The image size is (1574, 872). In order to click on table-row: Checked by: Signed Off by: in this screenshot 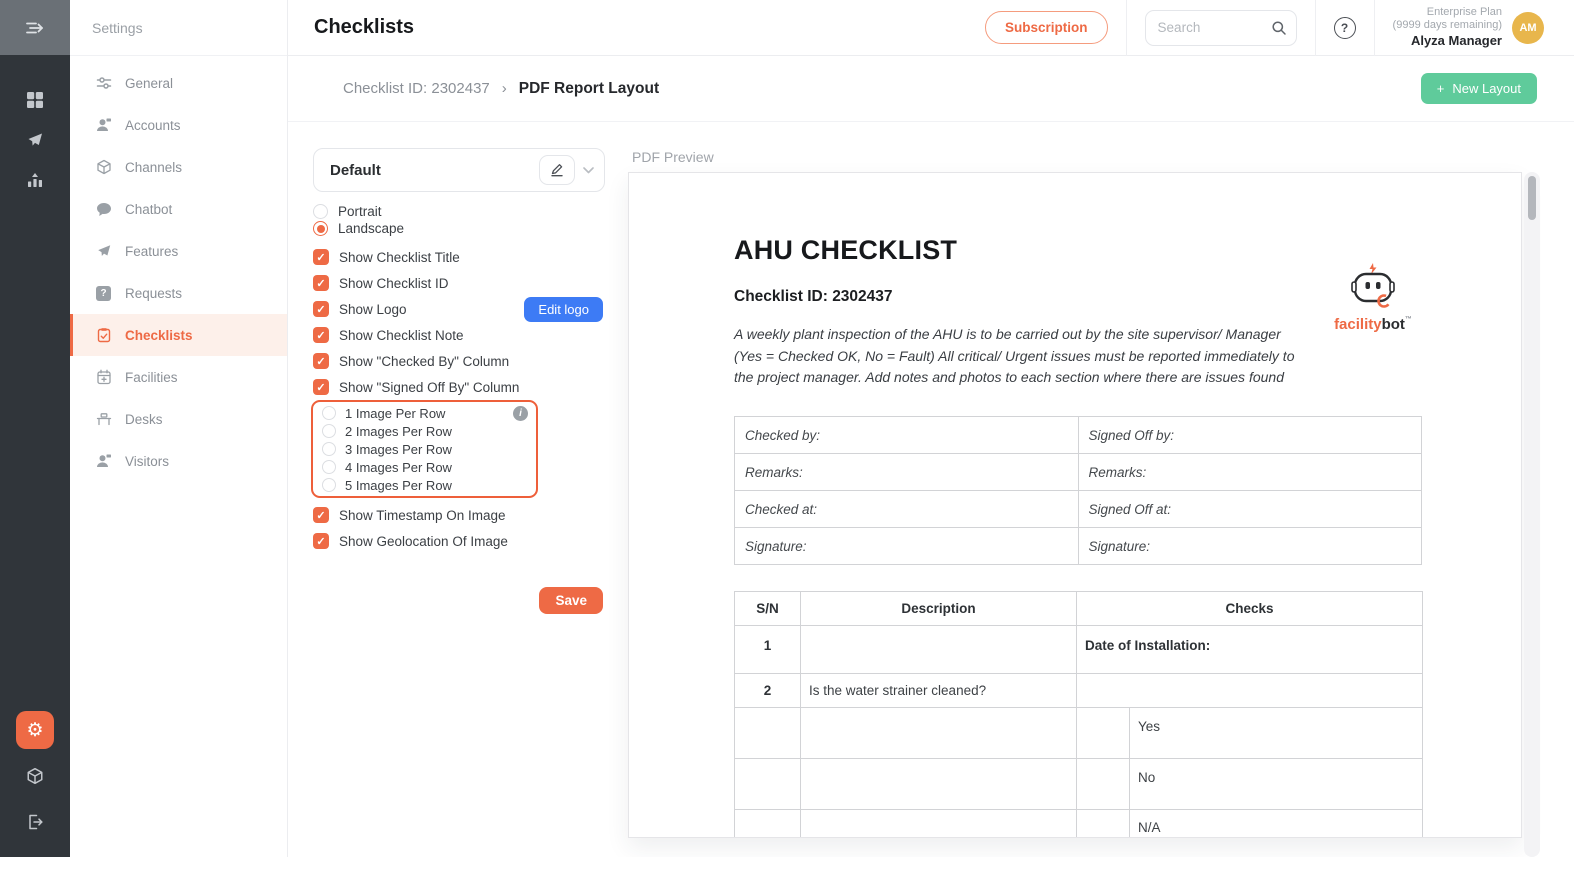, I will do `click(1078, 435)`.